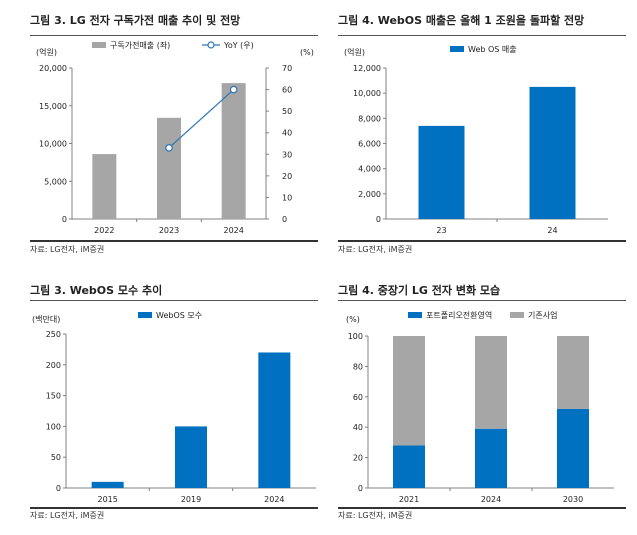  What do you see at coordinates (284, 219) in the screenshot?
I see `y2-tick-label: 0` at bounding box center [284, 219].